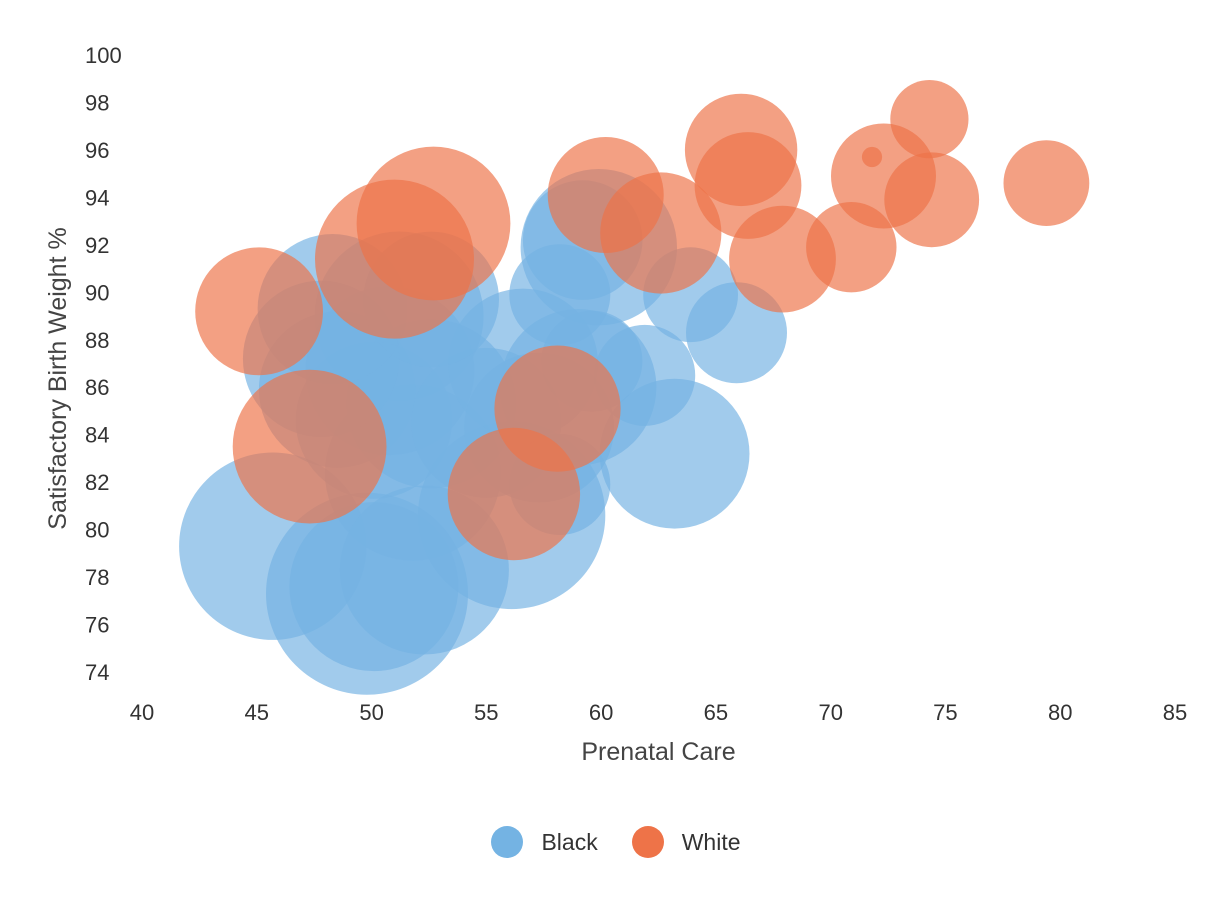  What do you see at coordinates (97, 625) in the screenshot?
I see `y-tick-label: 76` at bounding box center [97, 625].